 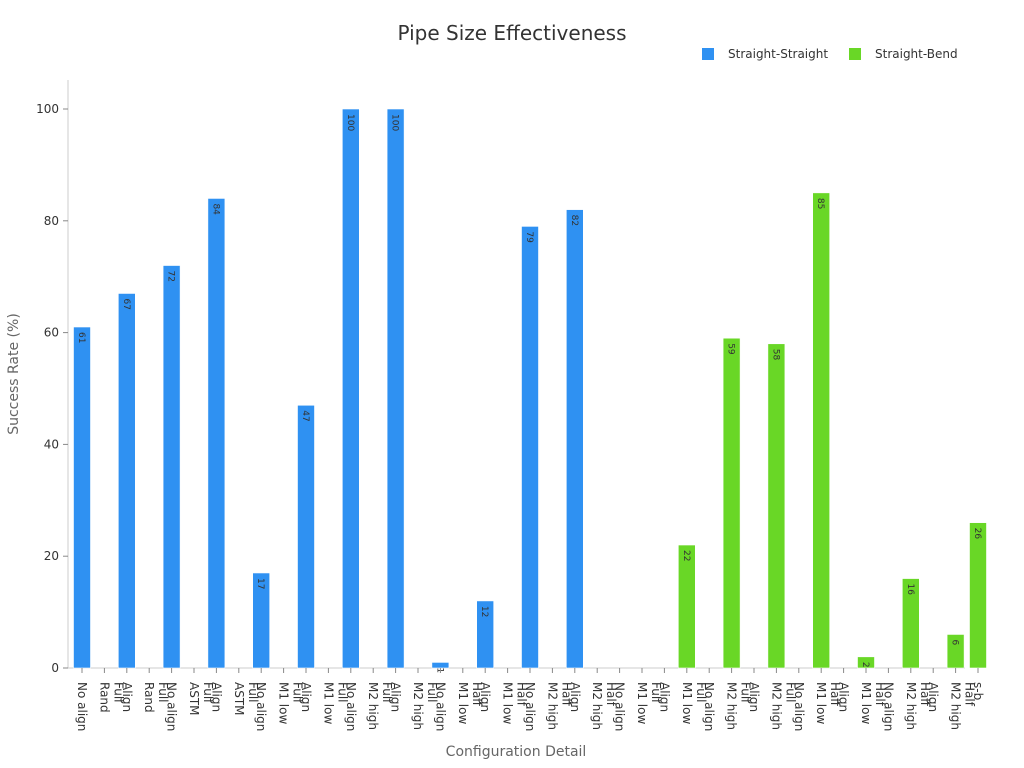 What do you see at coordinates (51, 444) in the screenshot?
I see `y-tick-label: 40` at bounding box center [51, 444].